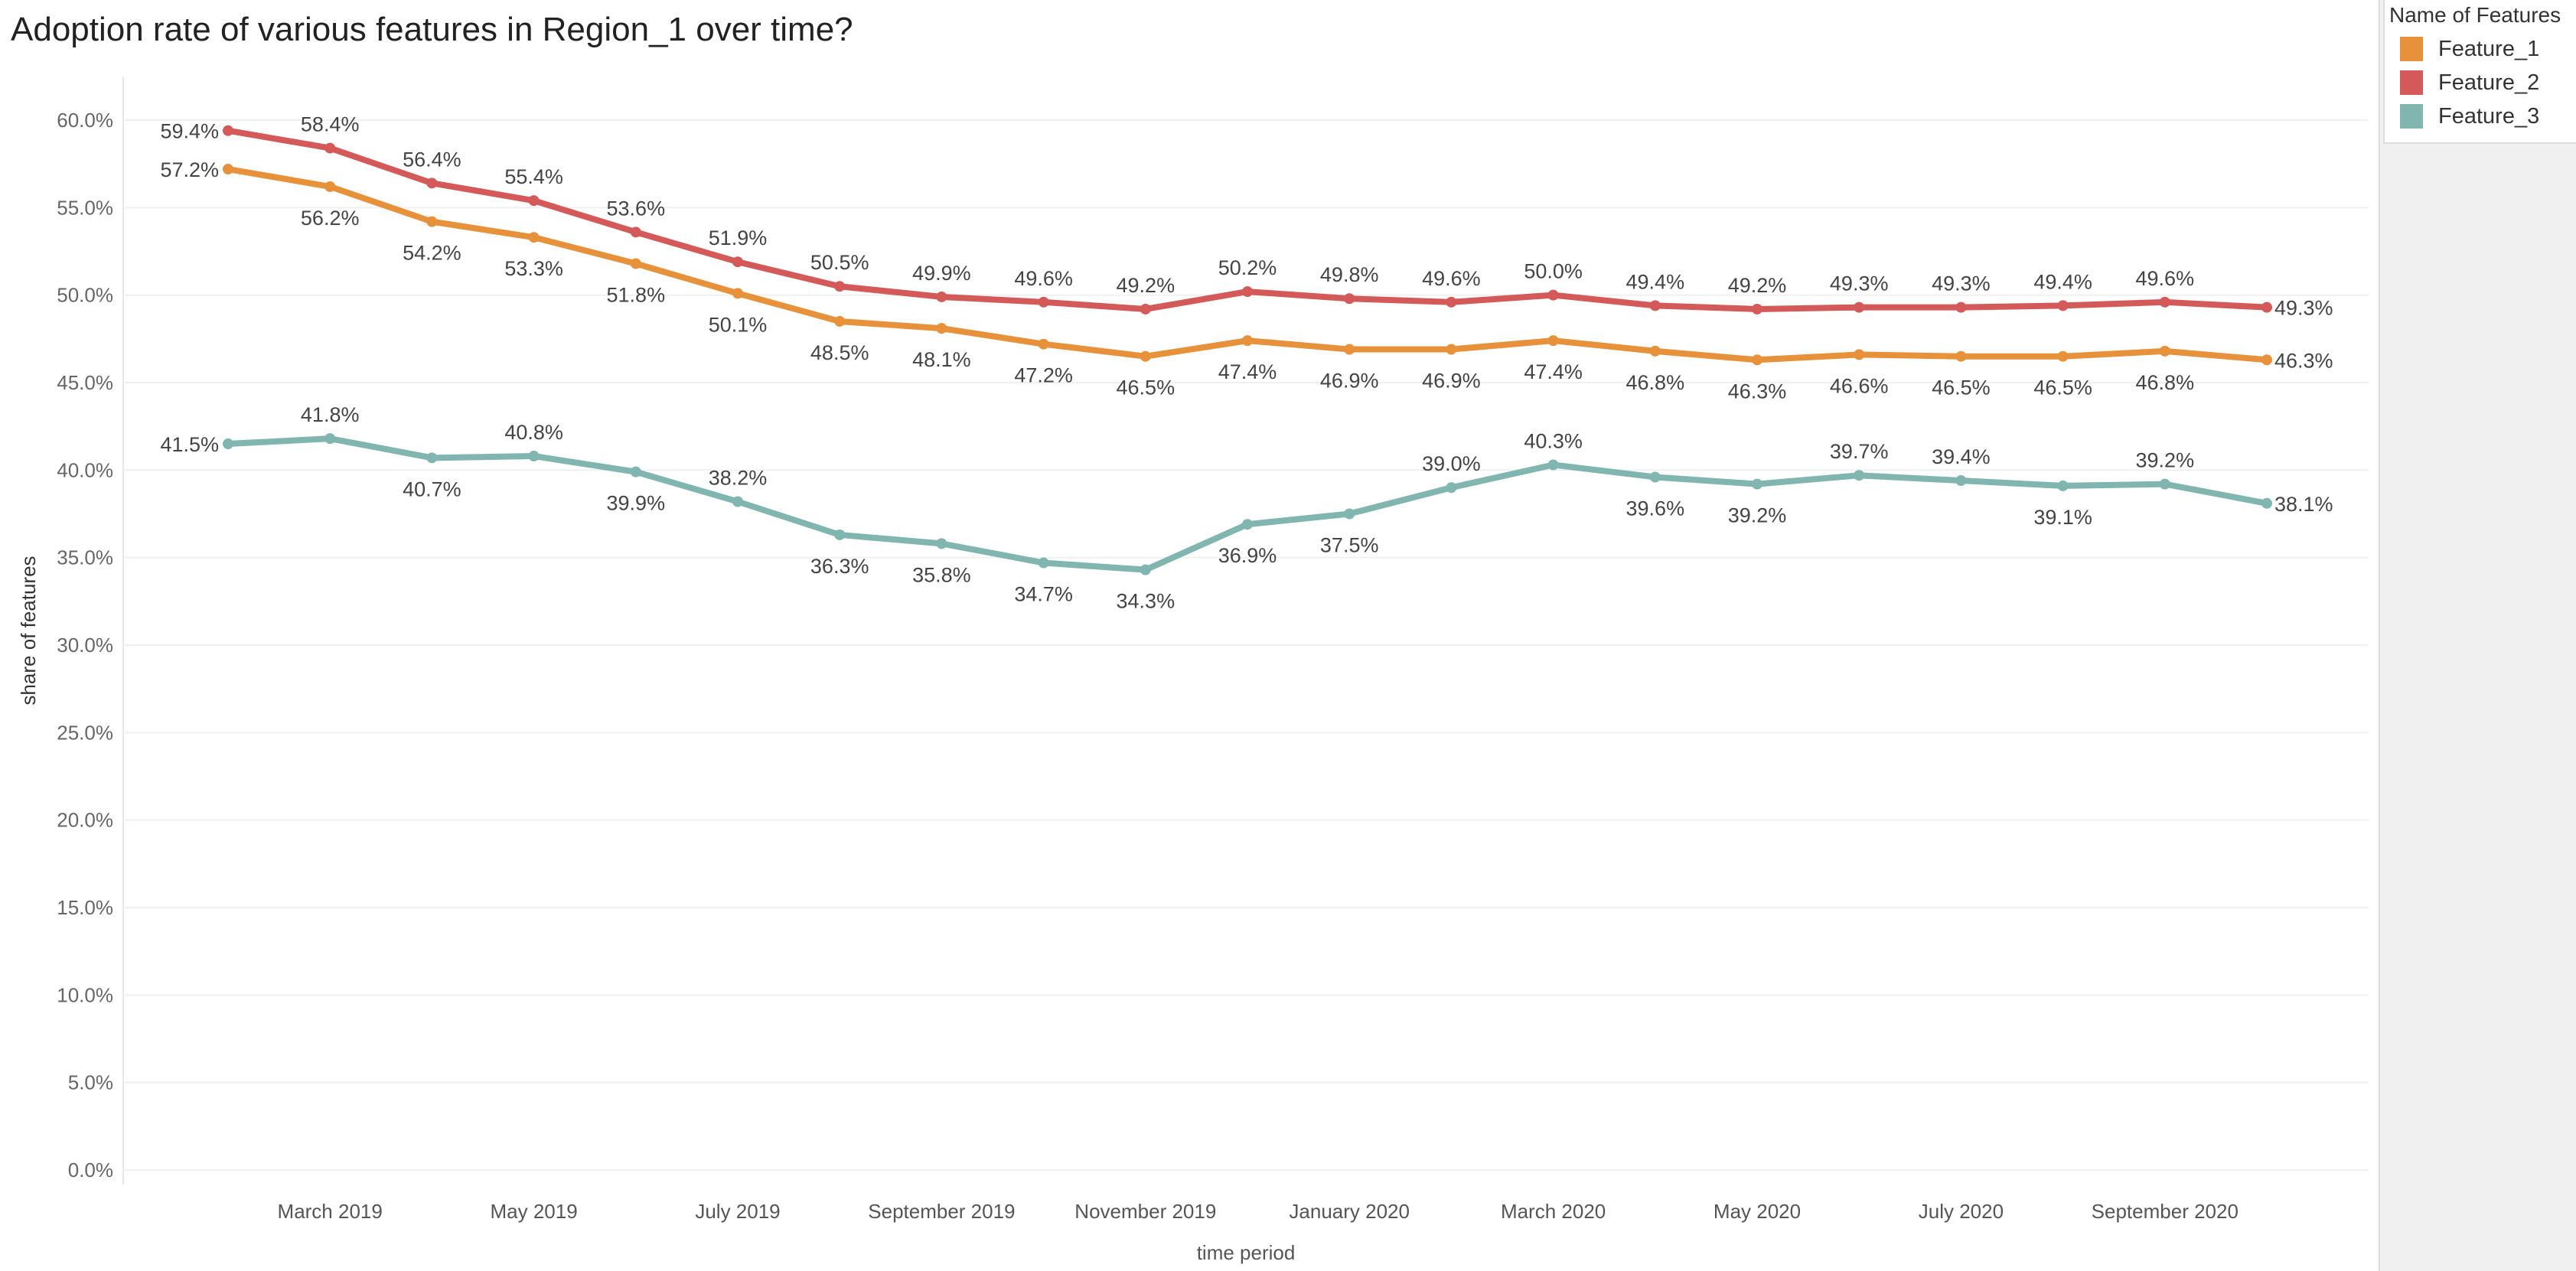  Describe the element at coordinates (1553, 440) in the screenshot. I see `data-label: 40.3%` at that location.